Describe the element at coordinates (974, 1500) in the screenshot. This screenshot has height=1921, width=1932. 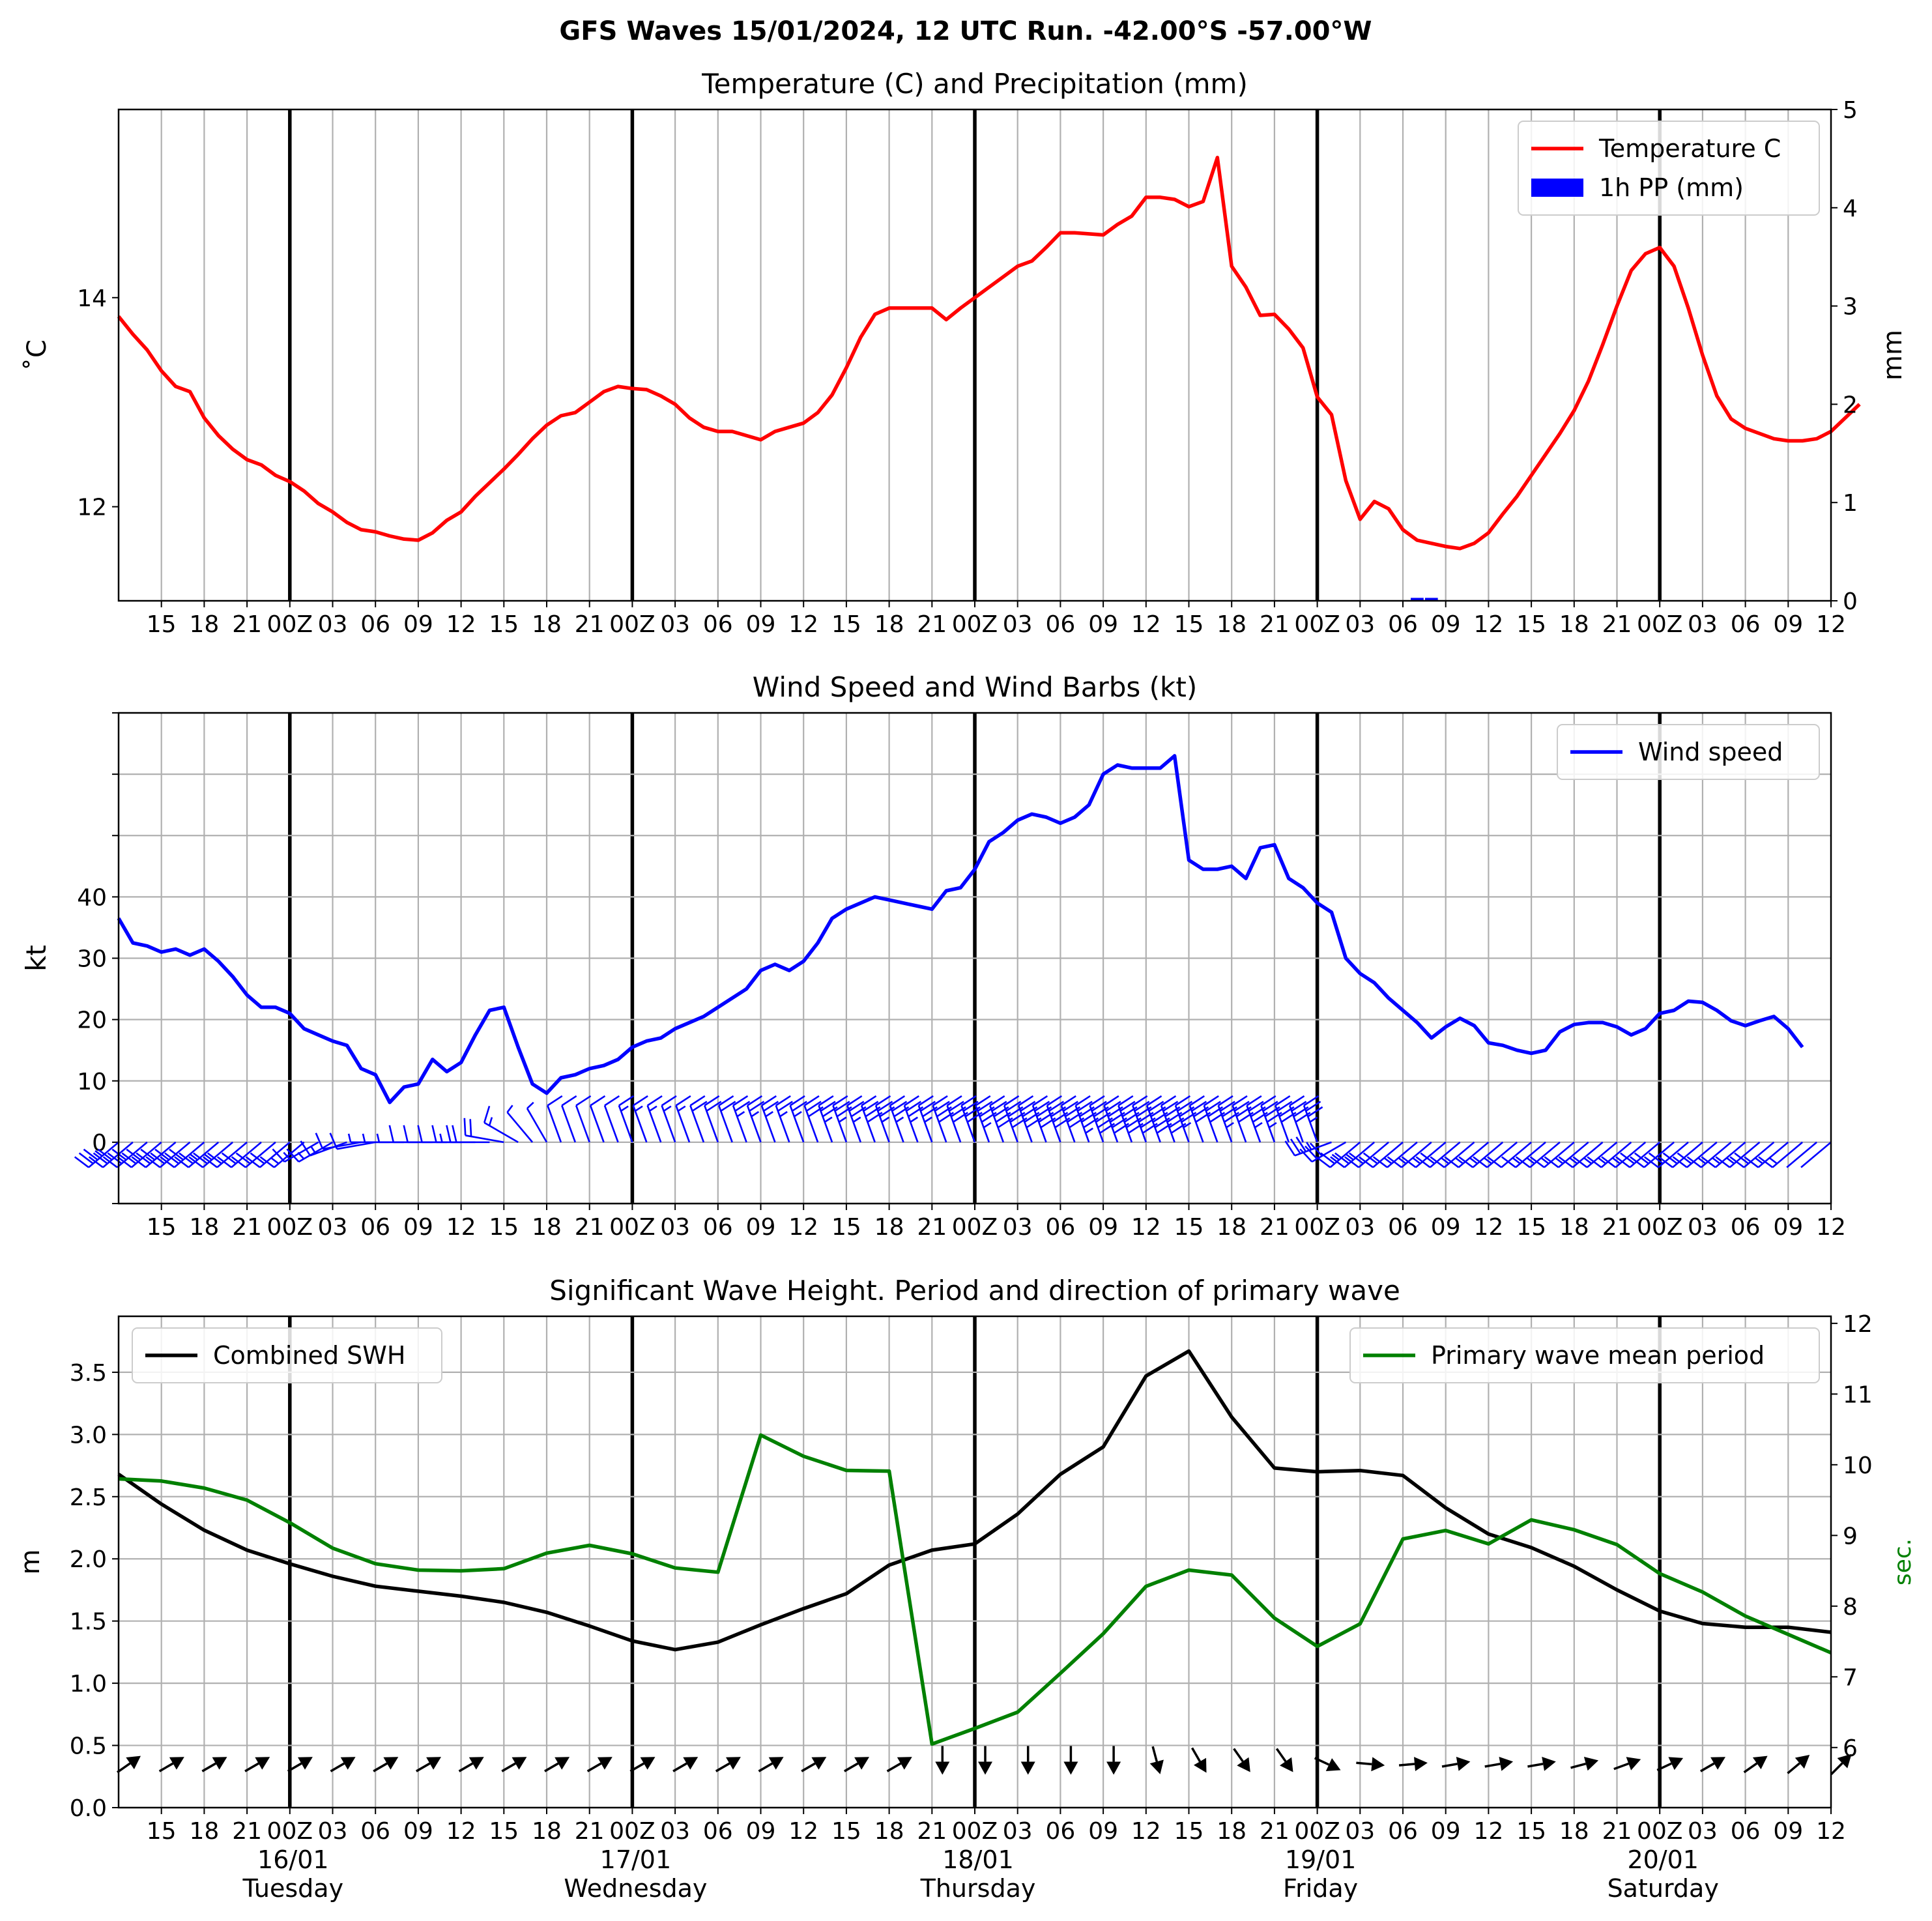
I see `swh-line` at that location.